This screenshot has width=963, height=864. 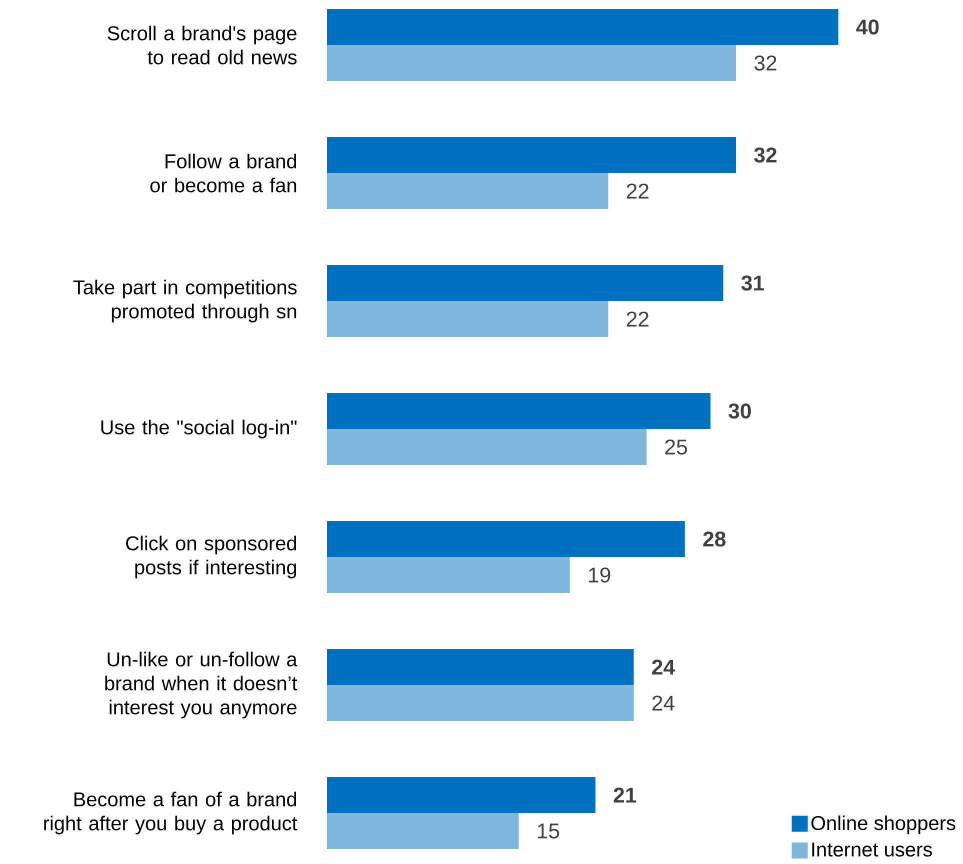 I want to click on data-label: 40, so click(x=867, y=27).